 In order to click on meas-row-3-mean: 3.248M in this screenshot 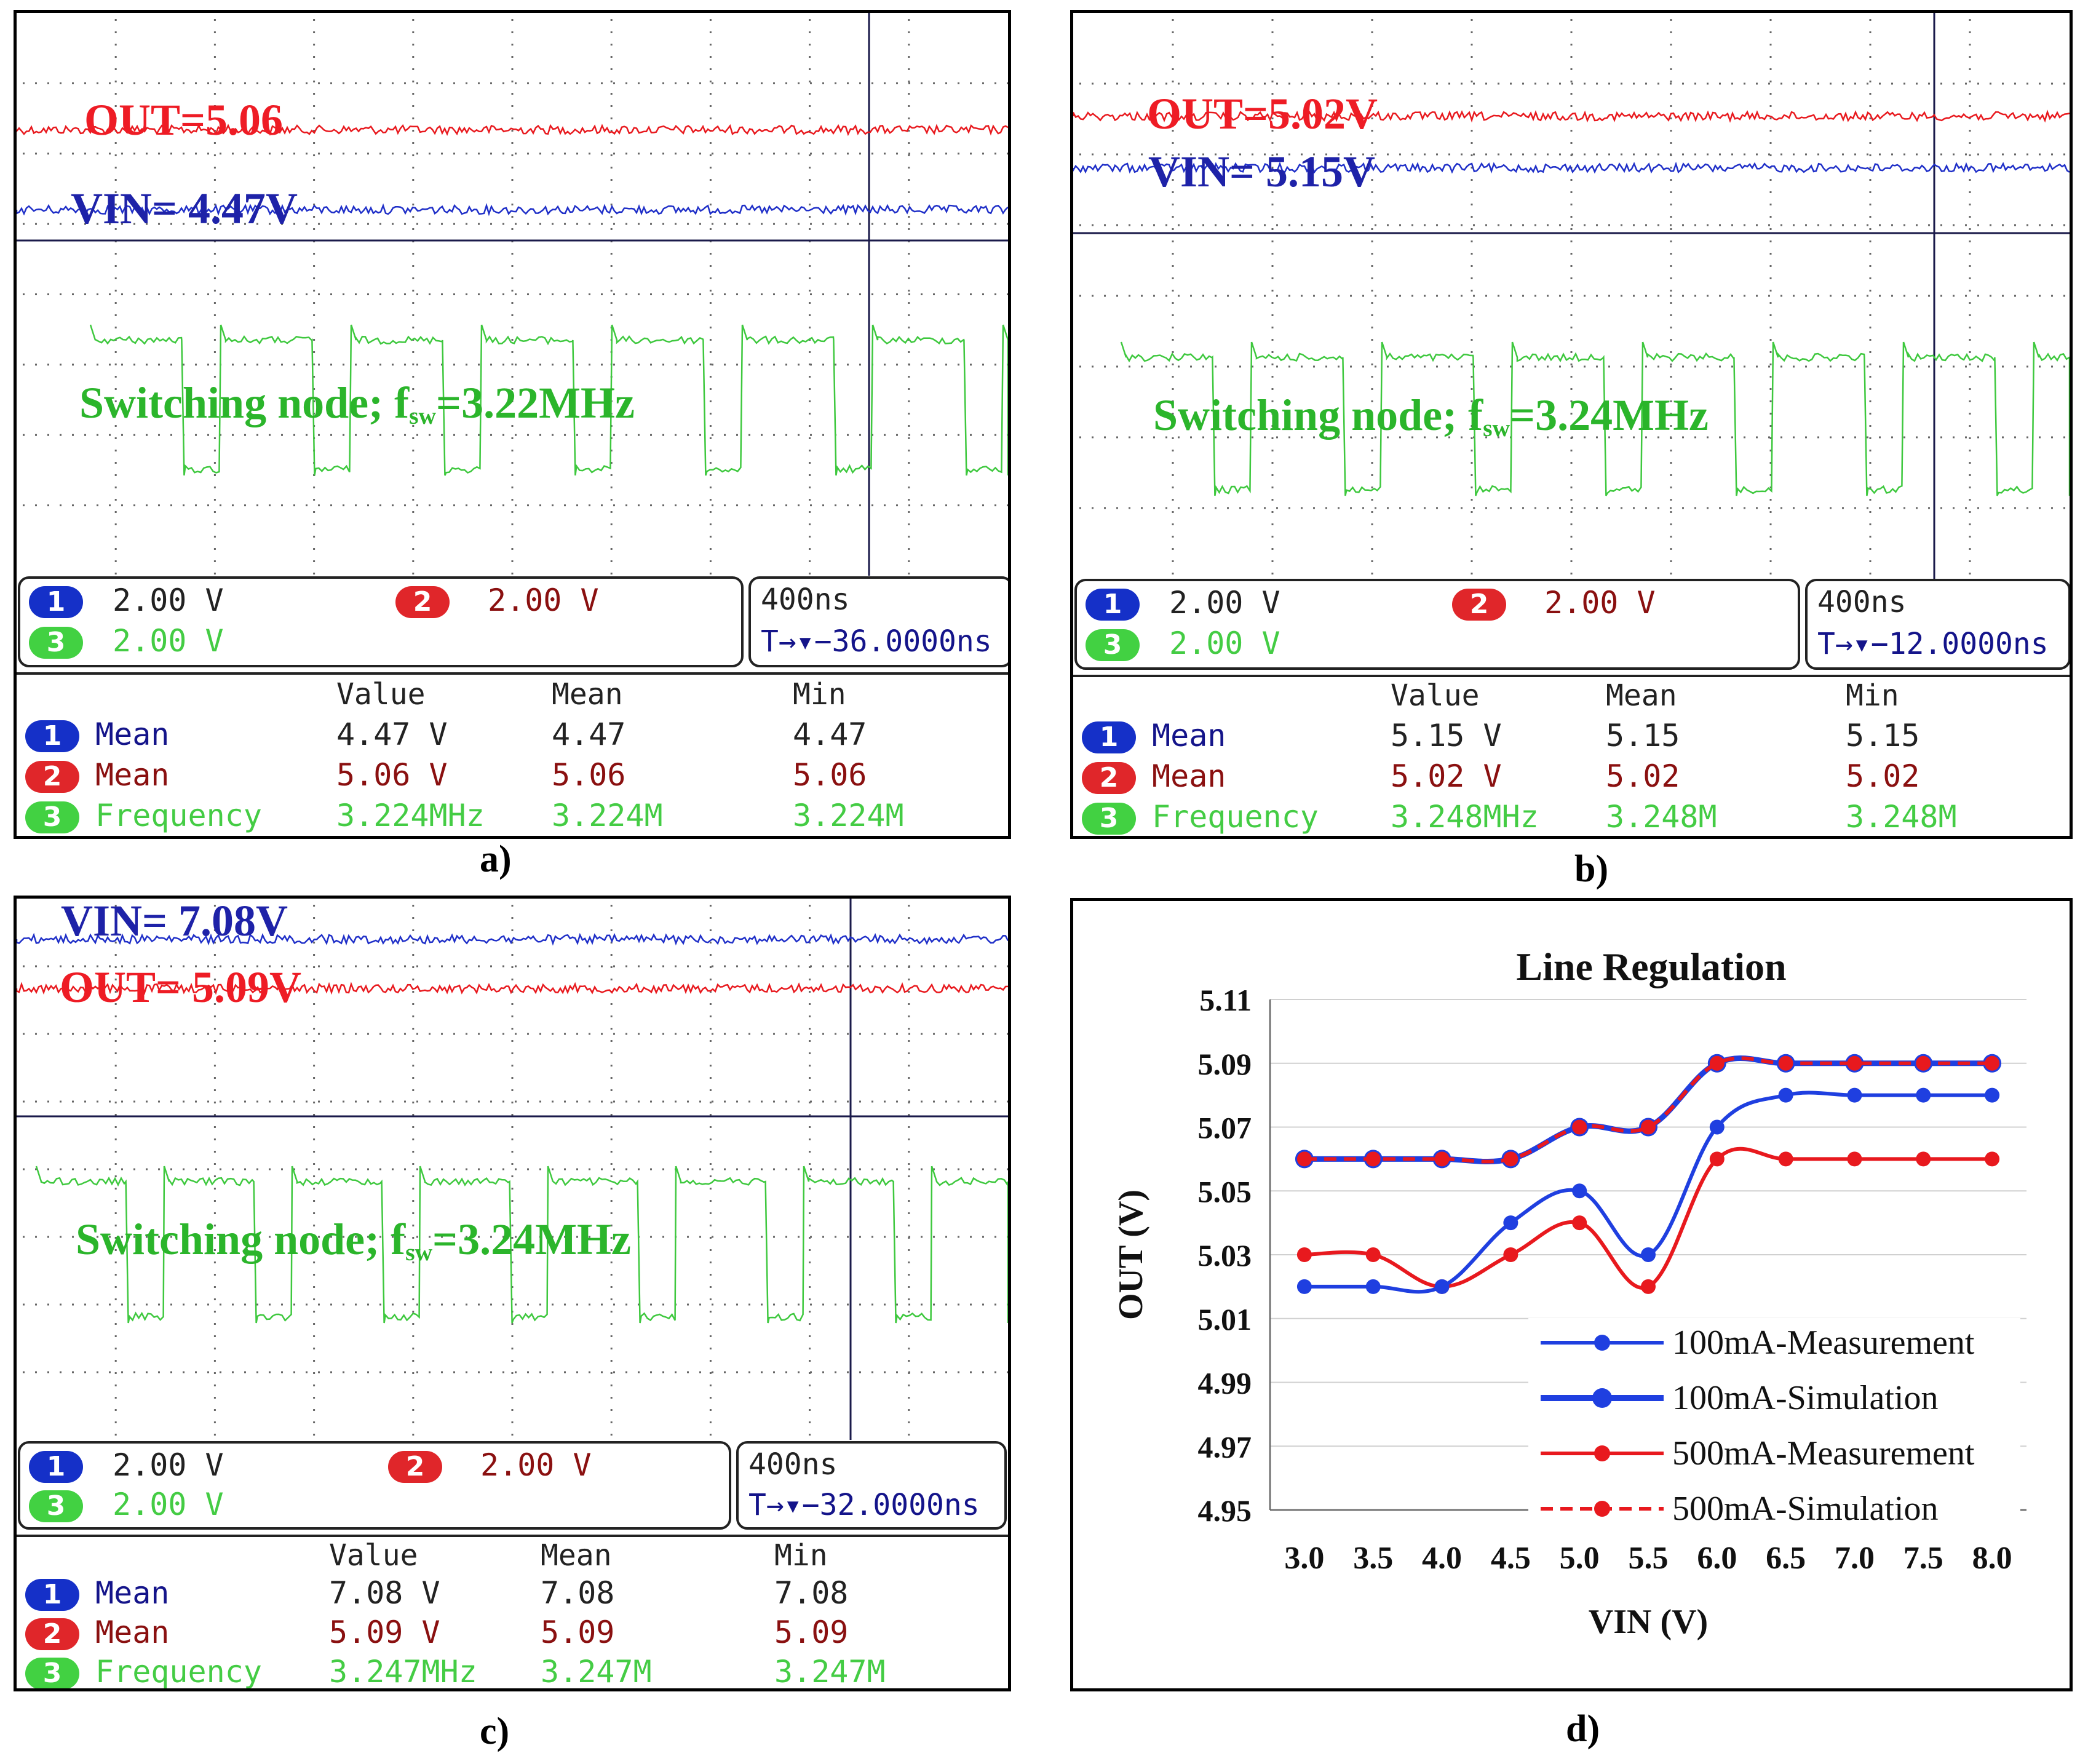, I will do `click(1661, 817)`.